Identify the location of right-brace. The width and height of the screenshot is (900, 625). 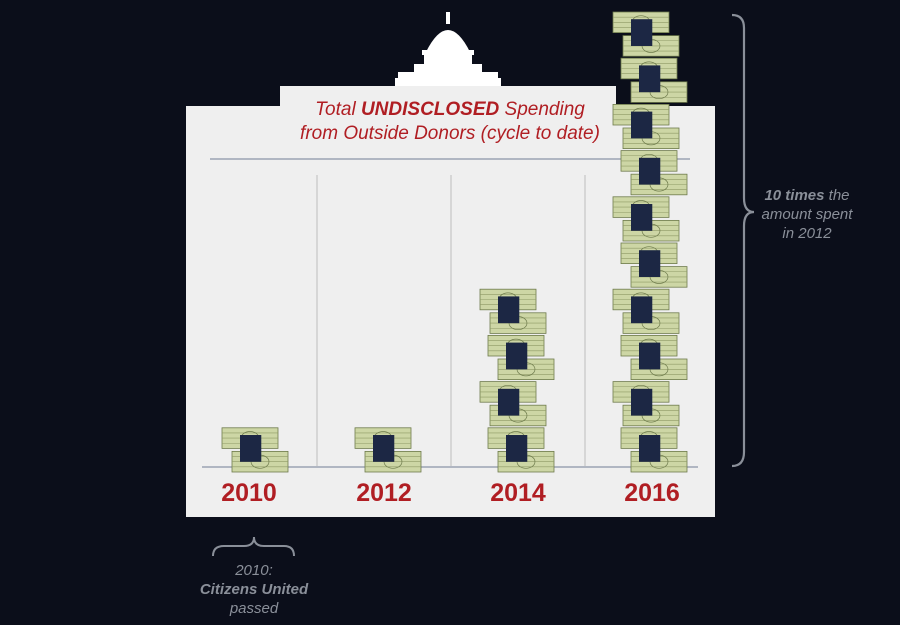
(743, 240).